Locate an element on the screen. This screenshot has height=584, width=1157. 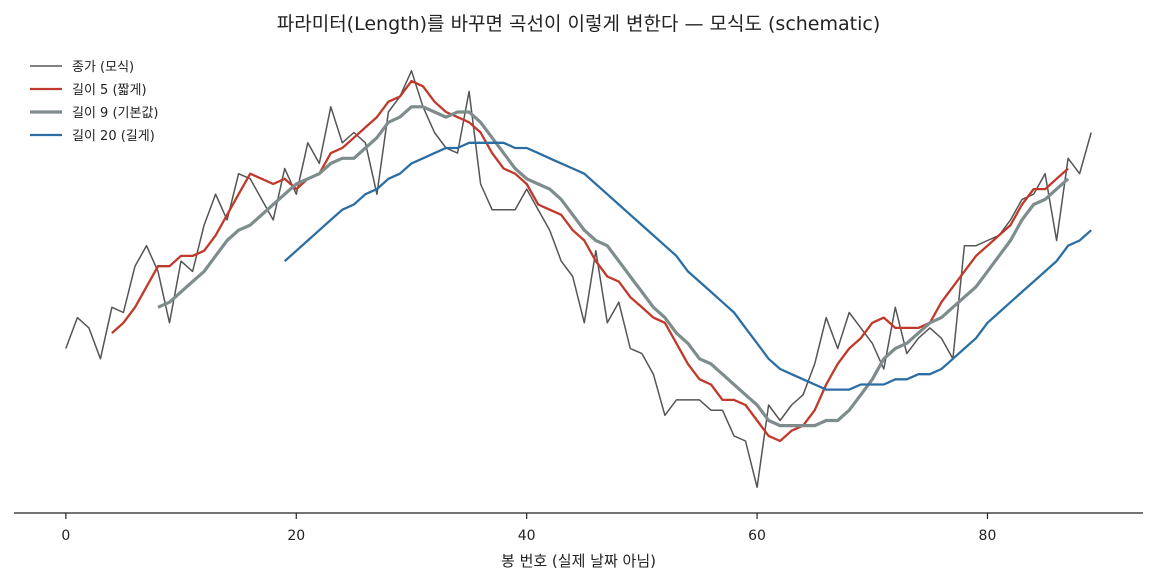
x-ticks: 0 20 40 60 80 is located at coordinates (528, 528).